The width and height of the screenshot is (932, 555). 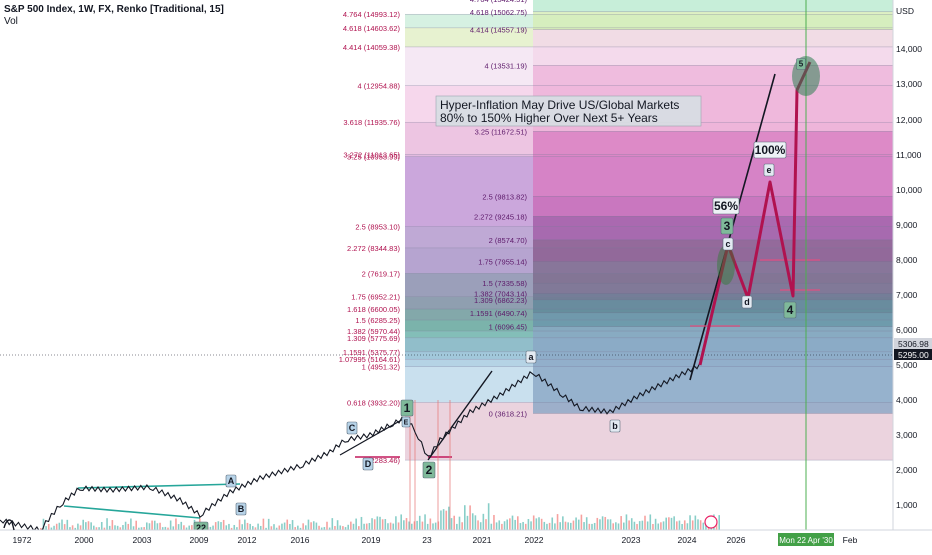 What do you see at coordinates (373, 402) in the screenshot?
I see `fib-label-left: 0.618 (3932.20)` at bounding box center [373, 402].